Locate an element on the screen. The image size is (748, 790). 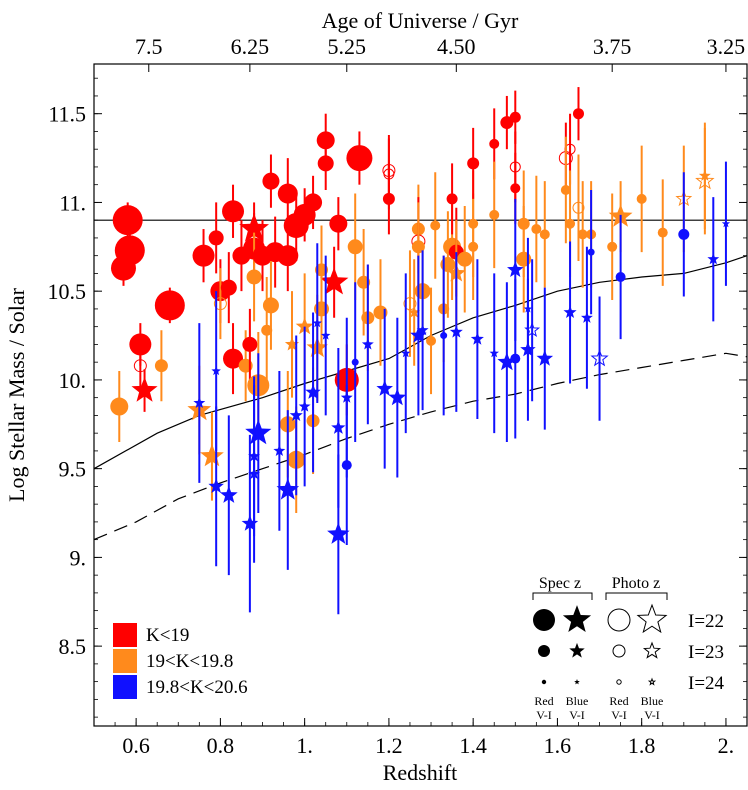
legend-swatch-red is located at coordinates (125, 635).